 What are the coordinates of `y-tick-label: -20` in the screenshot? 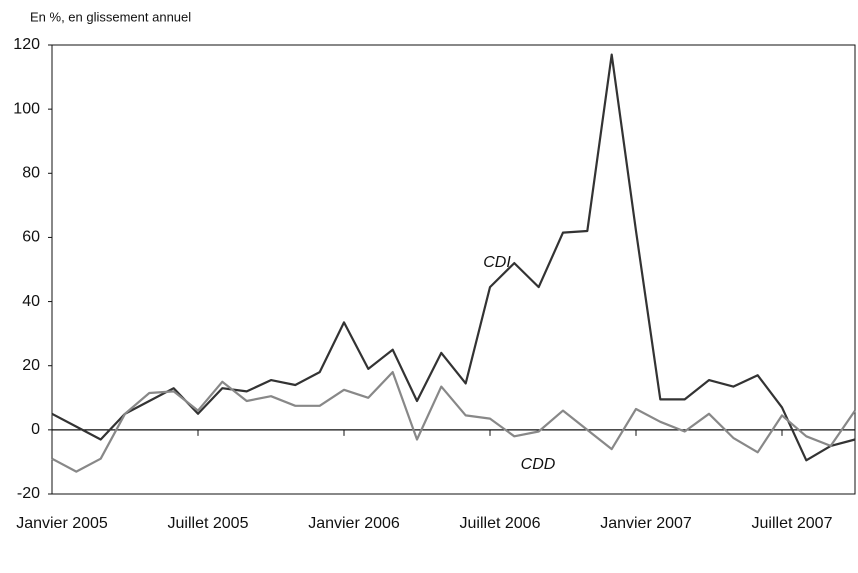 It's located at (28, 493).